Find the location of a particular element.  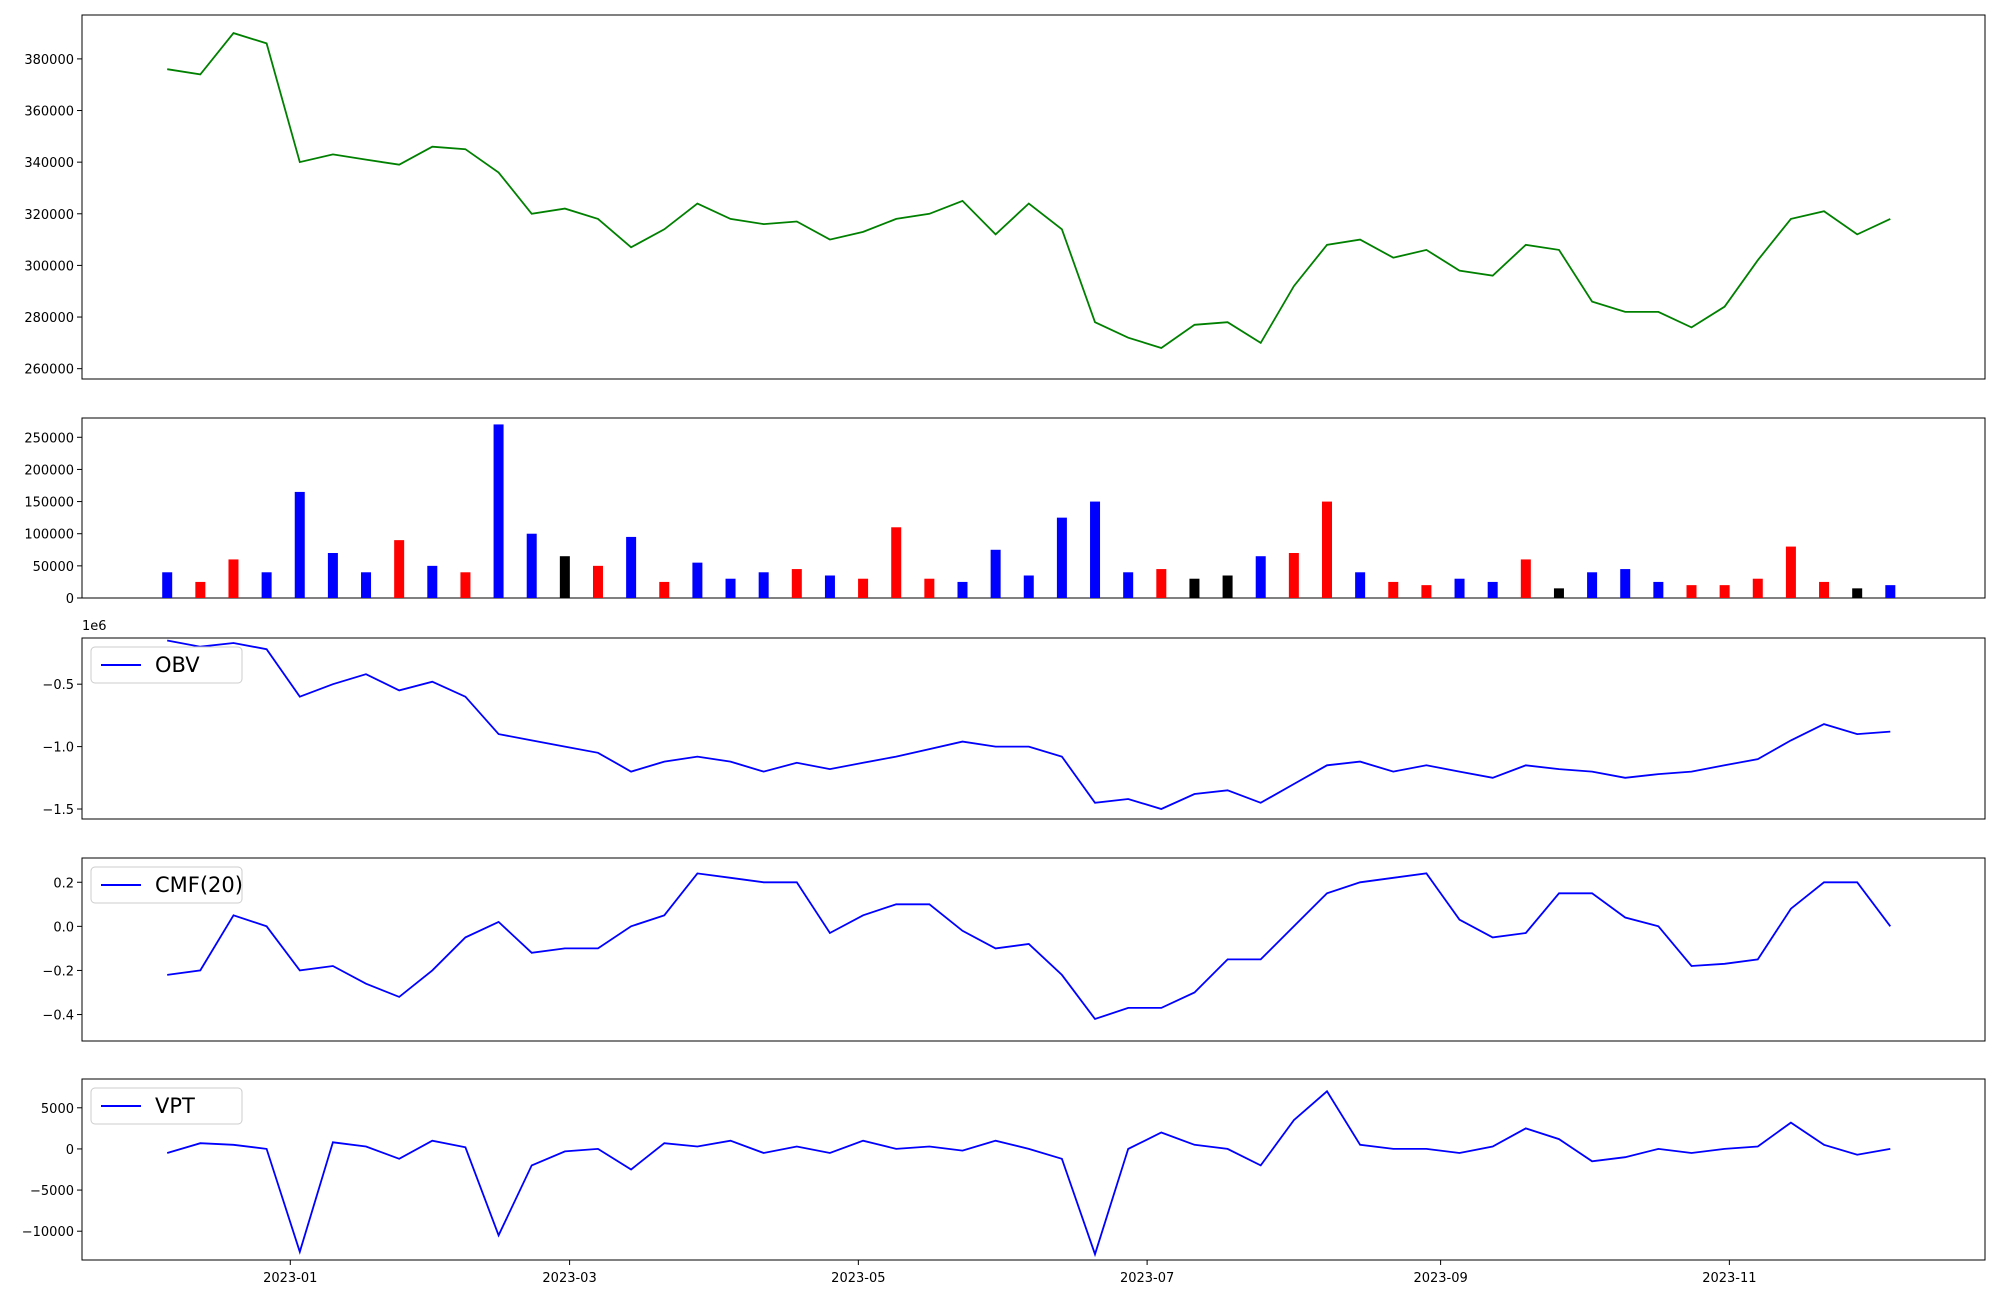

x-tick-label: 2023-03 is located at coordinates (569, 1278).